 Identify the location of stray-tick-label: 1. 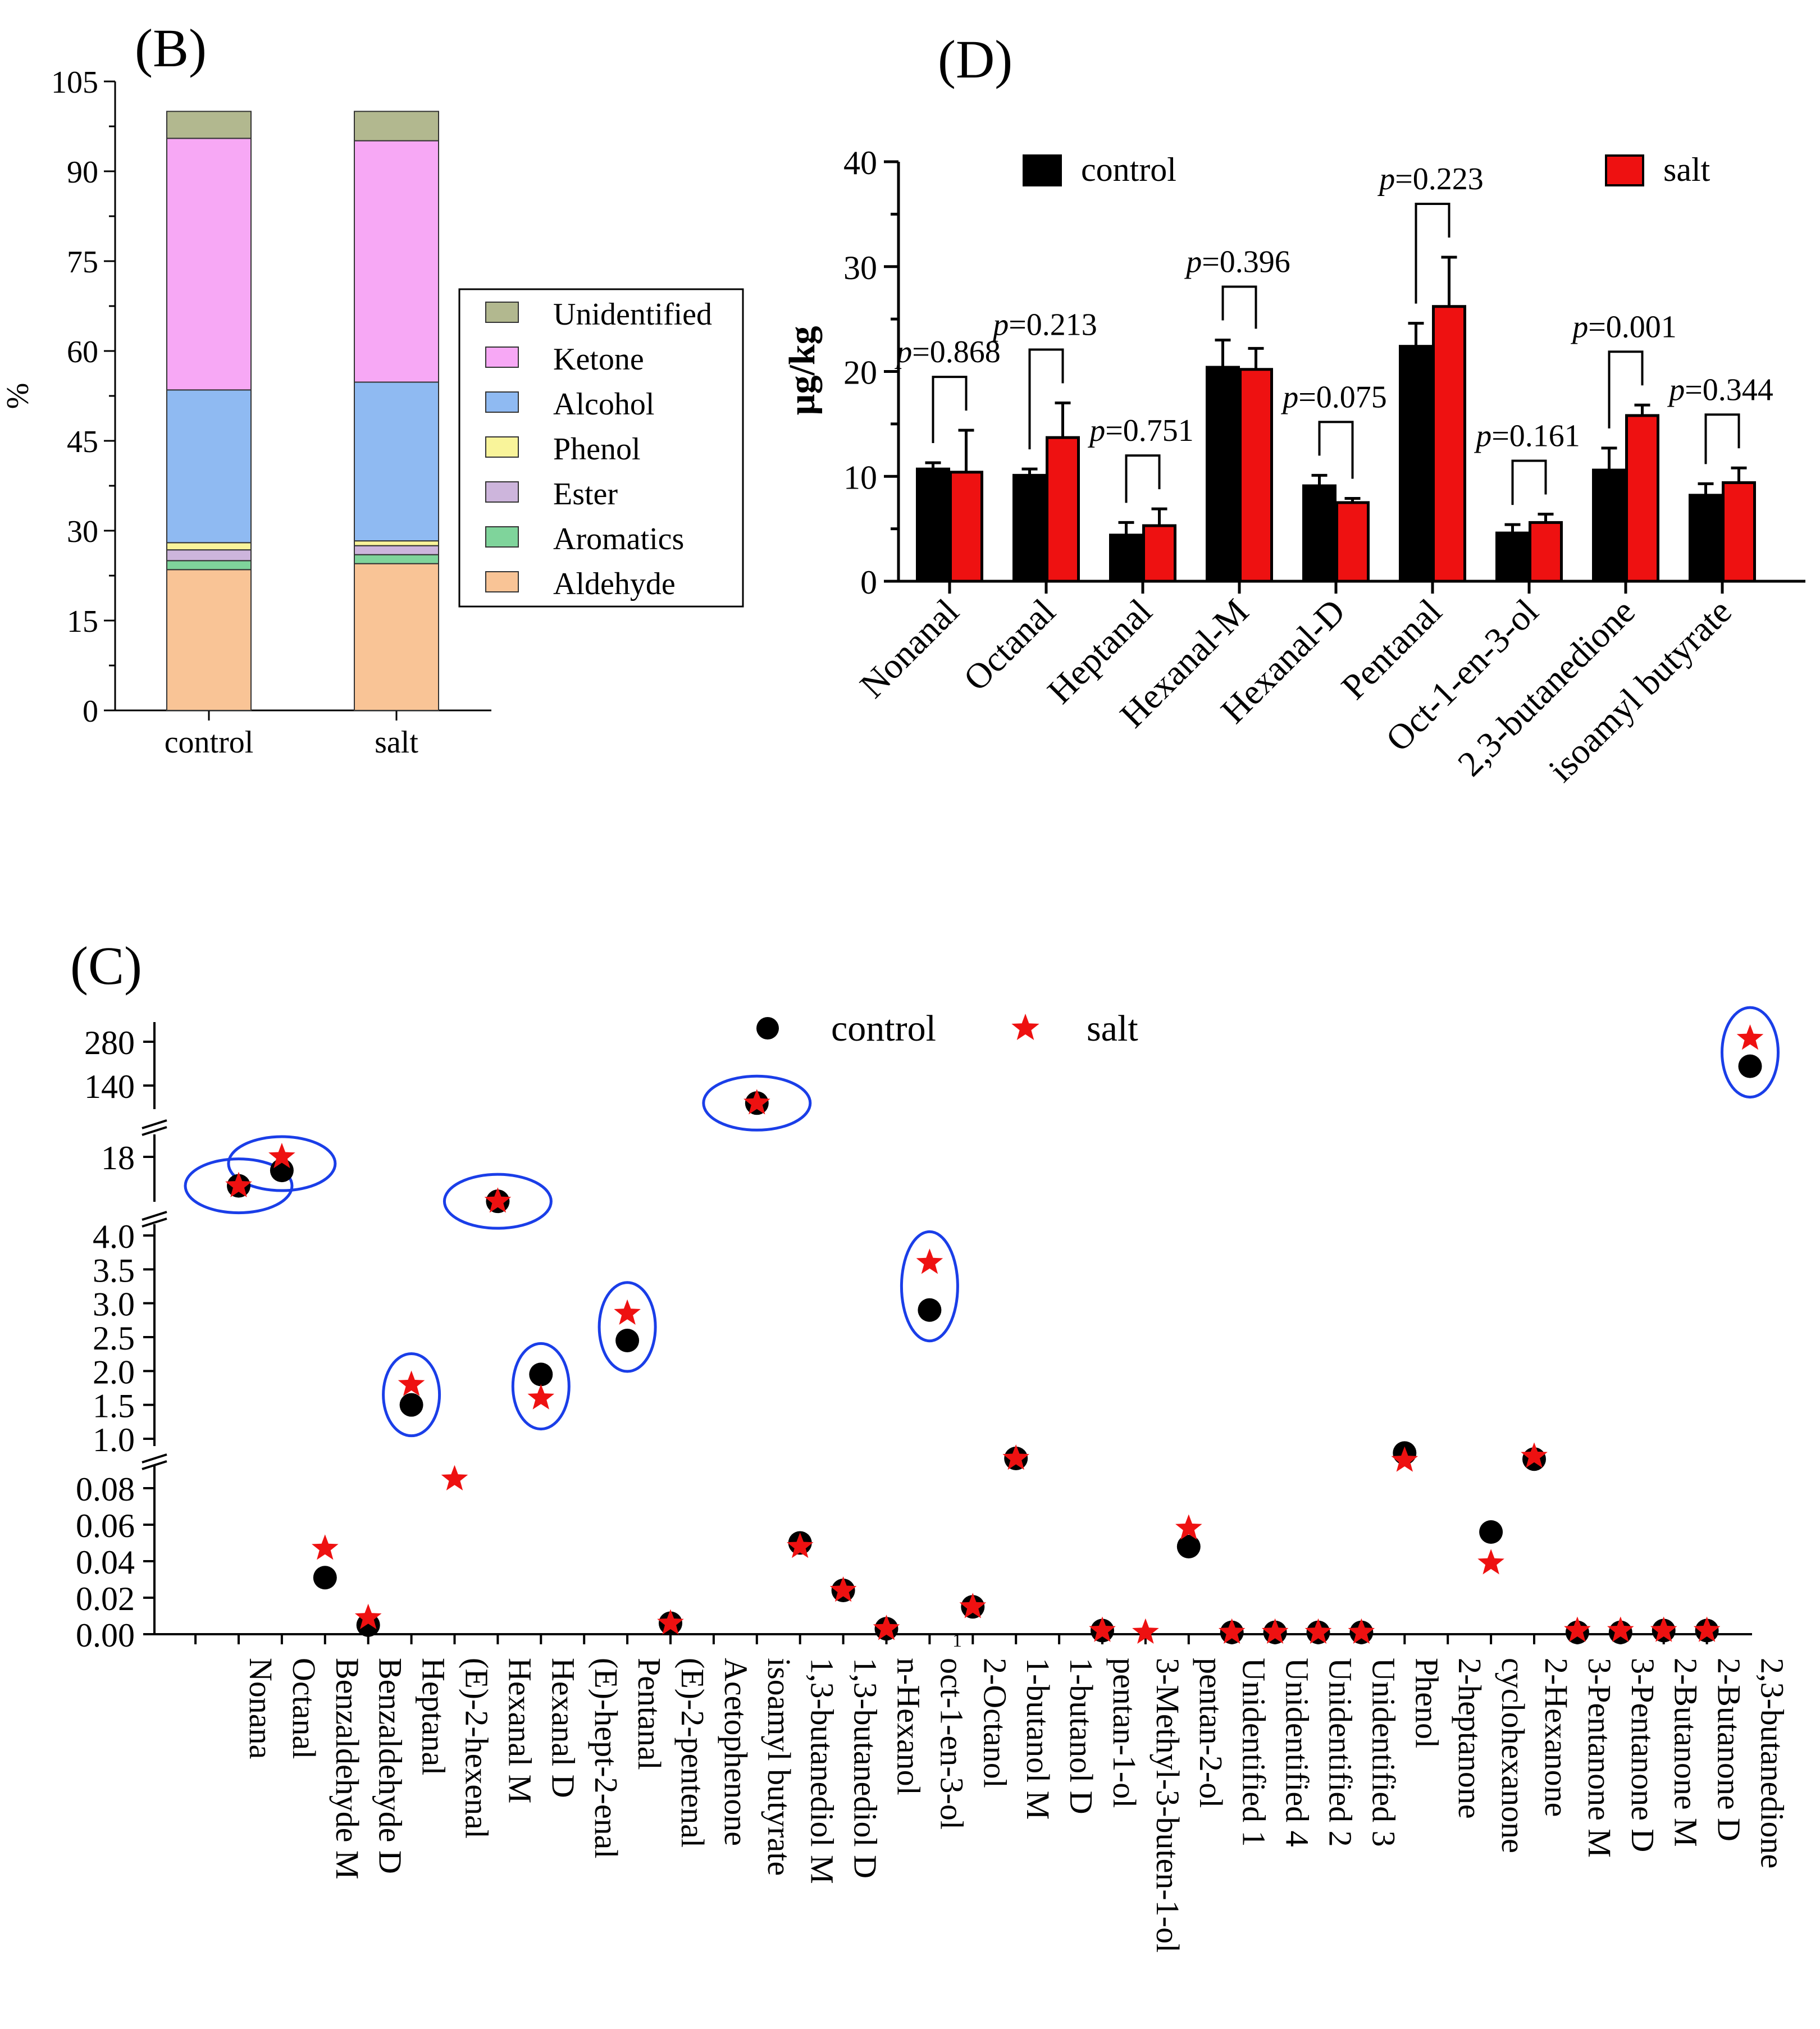
(957, 1641).